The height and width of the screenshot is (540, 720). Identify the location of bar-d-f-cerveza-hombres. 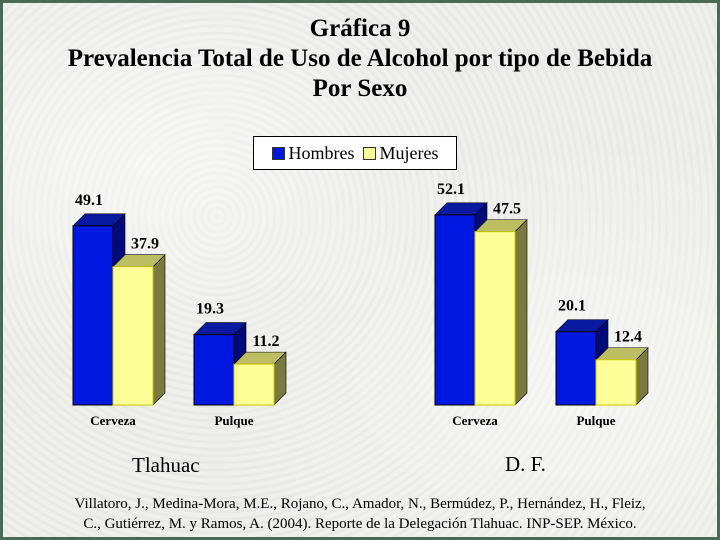
(455, 310).